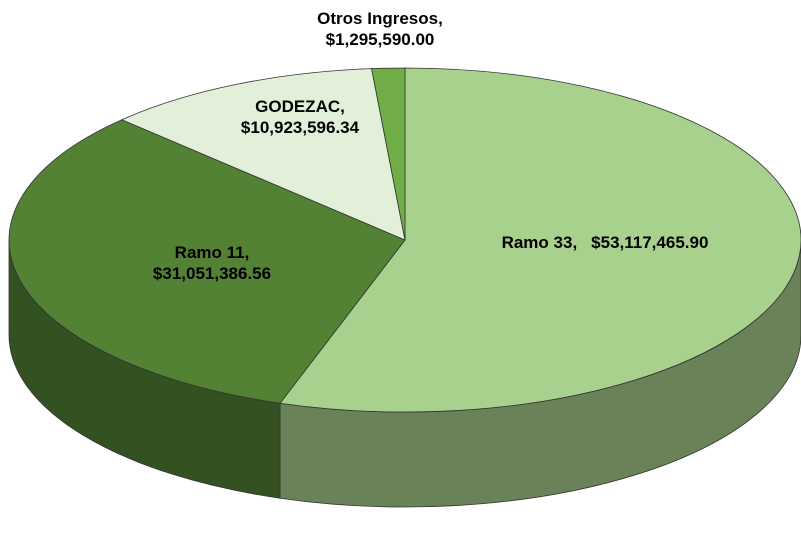  I want to click on label-value: $31,051,386.56, so click(212, 273).